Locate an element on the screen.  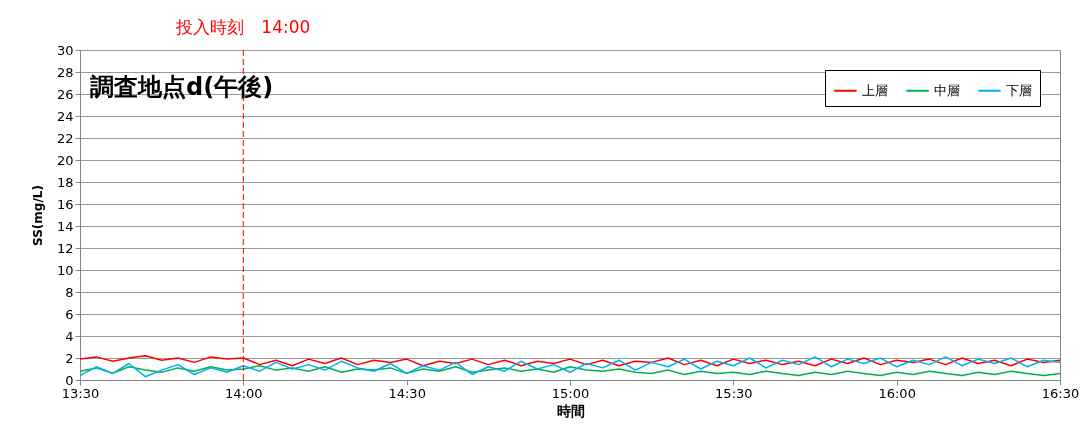
x-tick-label: 13:30 is located at coordinates (80, 393).